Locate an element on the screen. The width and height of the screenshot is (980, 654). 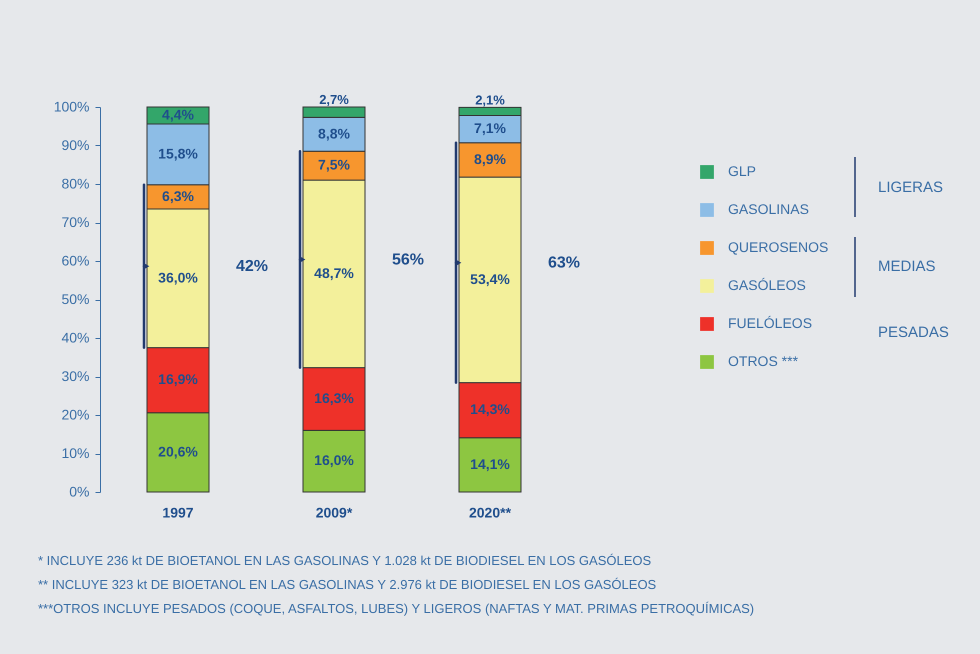
data-label: 53,4% is located at coordinates (490, 278).